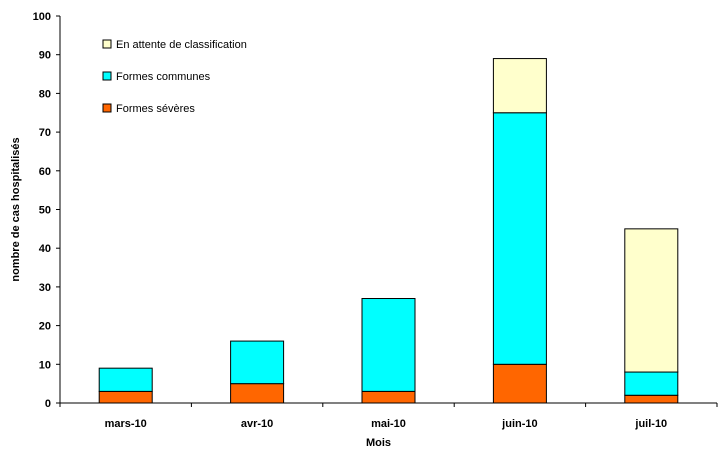  What do you see at coordinates (48, 404) in the screenshot?
I see `y-tick-label: 0` at bounding box center [48, 404].